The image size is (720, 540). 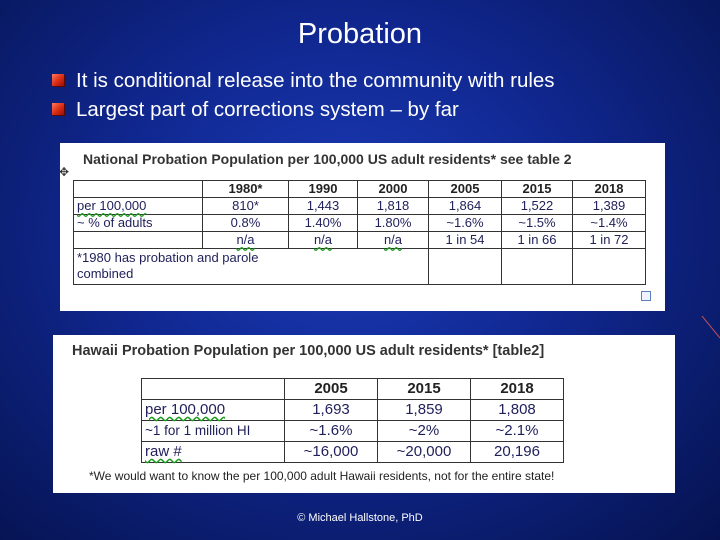 I want to click on table-cell: ~20,000, so click(x=424, y=452).